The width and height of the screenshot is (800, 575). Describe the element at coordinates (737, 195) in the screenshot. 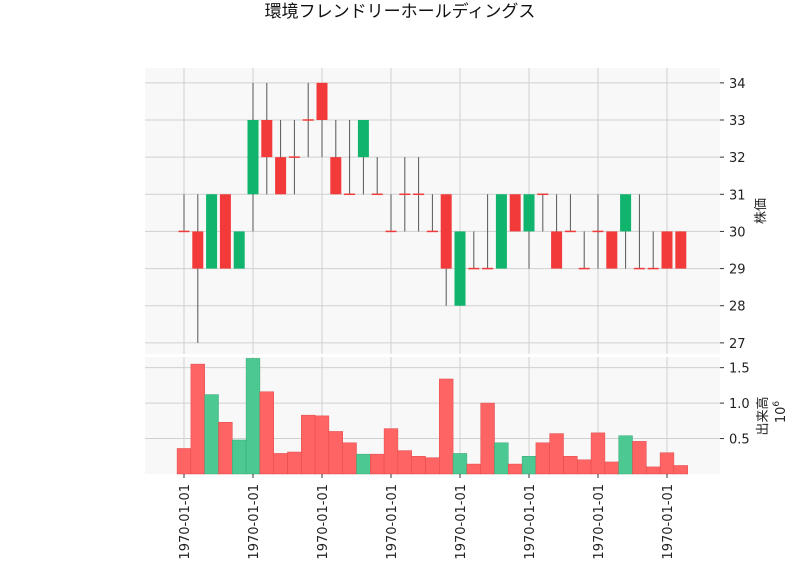

I see `price-tick-label: 31` at that location.